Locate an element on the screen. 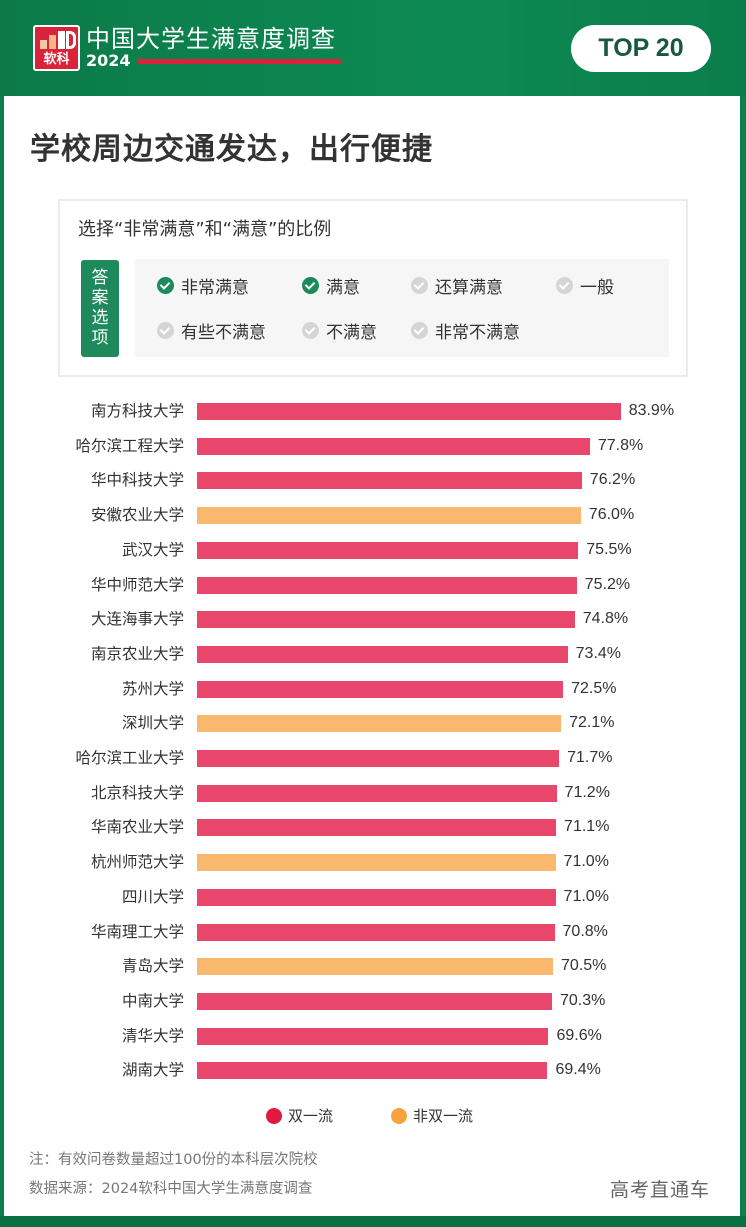 The image size is (746, 1227). university-label: 大连海事大学 is located at coordinates (137, 619).